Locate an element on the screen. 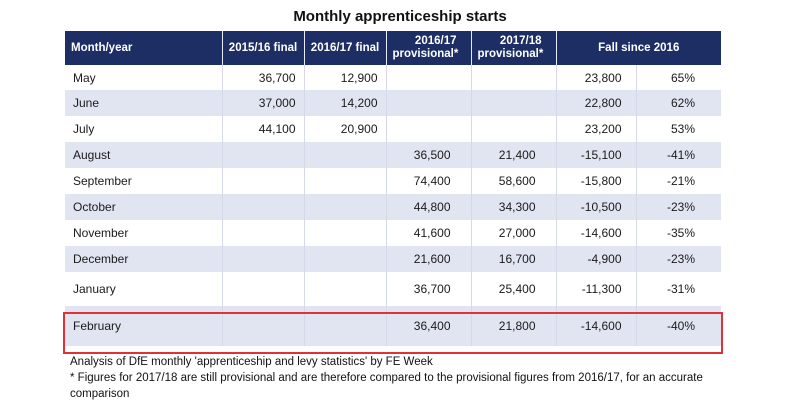  table-row: September 74,400 58,600 -15,800 -21% is located at coordinates (393, 181).